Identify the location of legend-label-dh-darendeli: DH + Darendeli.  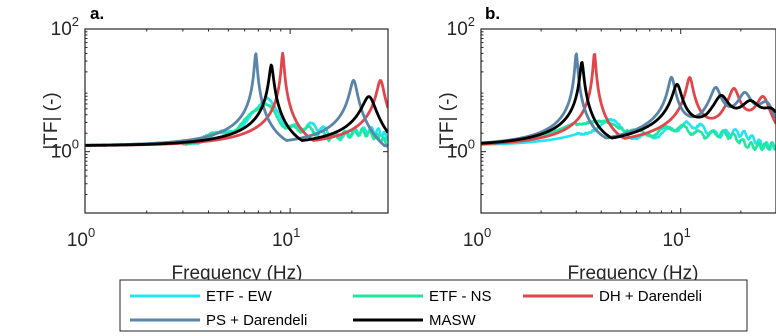
(650, 296).